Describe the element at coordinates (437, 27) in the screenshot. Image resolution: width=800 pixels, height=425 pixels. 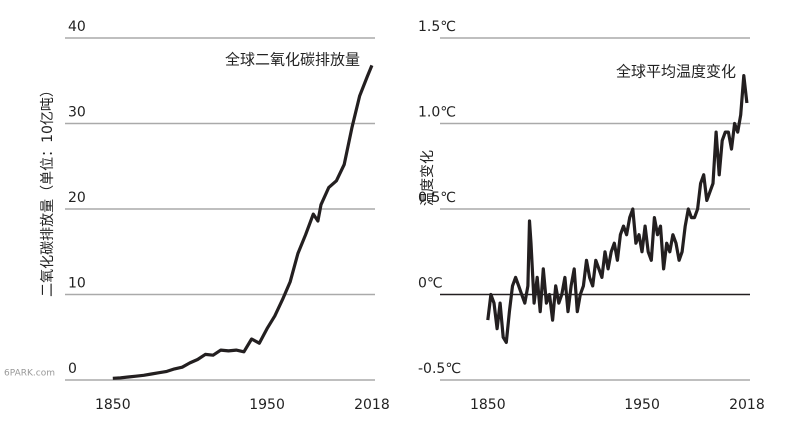
I see `y-tick-label: 1.5℃` at that location.